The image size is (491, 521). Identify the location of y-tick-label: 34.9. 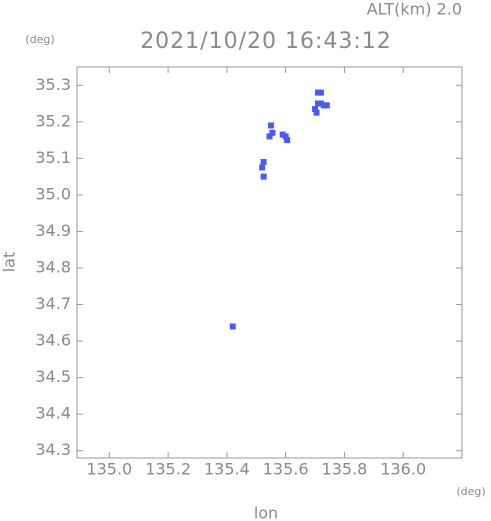
(53, 230).